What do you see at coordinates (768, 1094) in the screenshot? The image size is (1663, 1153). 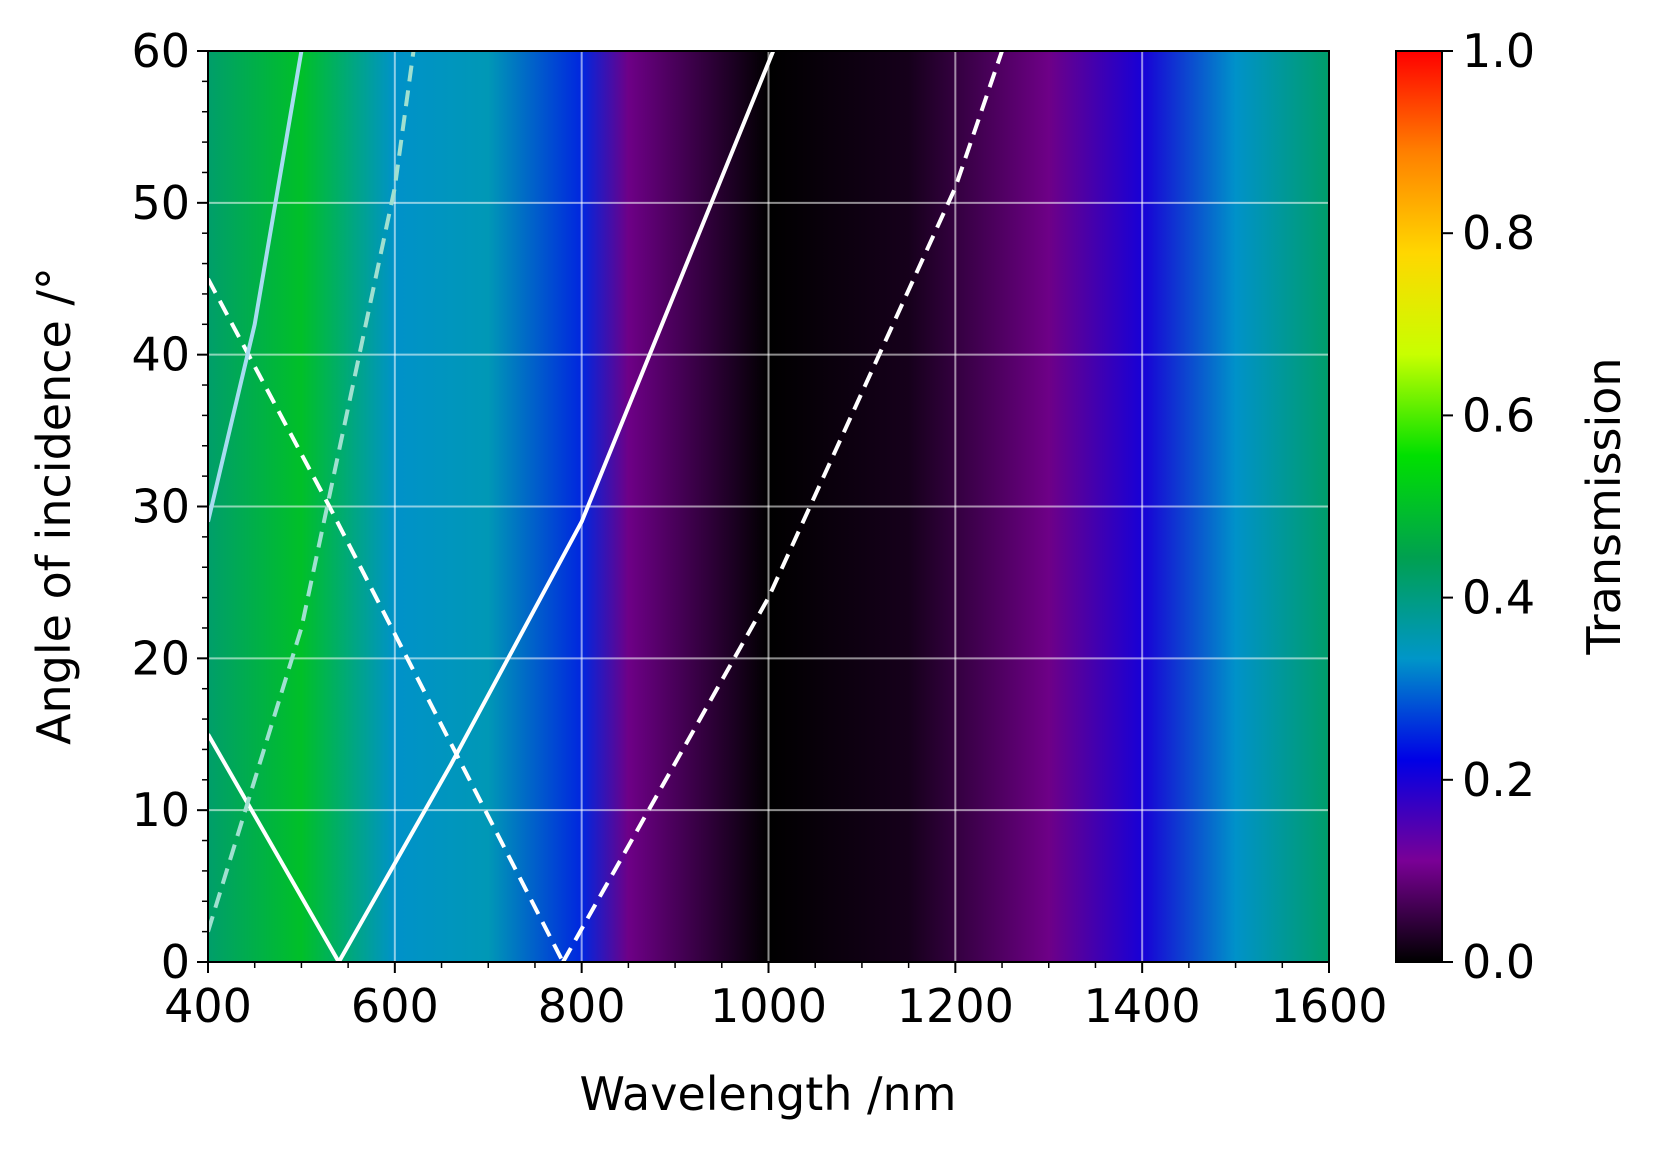 I see `x-axis-label: Wavelength /nm` at bounding box center [768, 1094].